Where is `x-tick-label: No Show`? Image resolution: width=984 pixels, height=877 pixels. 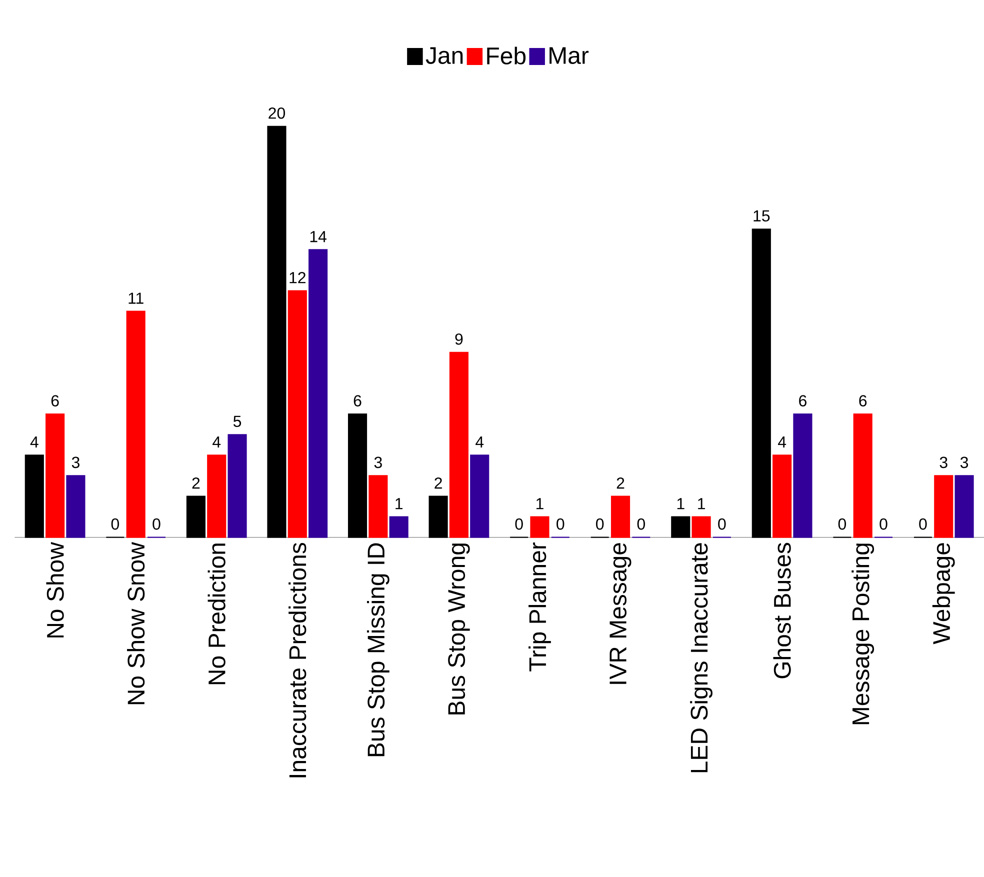
x-tick-label: No Show is located at coordinates (55, 590).